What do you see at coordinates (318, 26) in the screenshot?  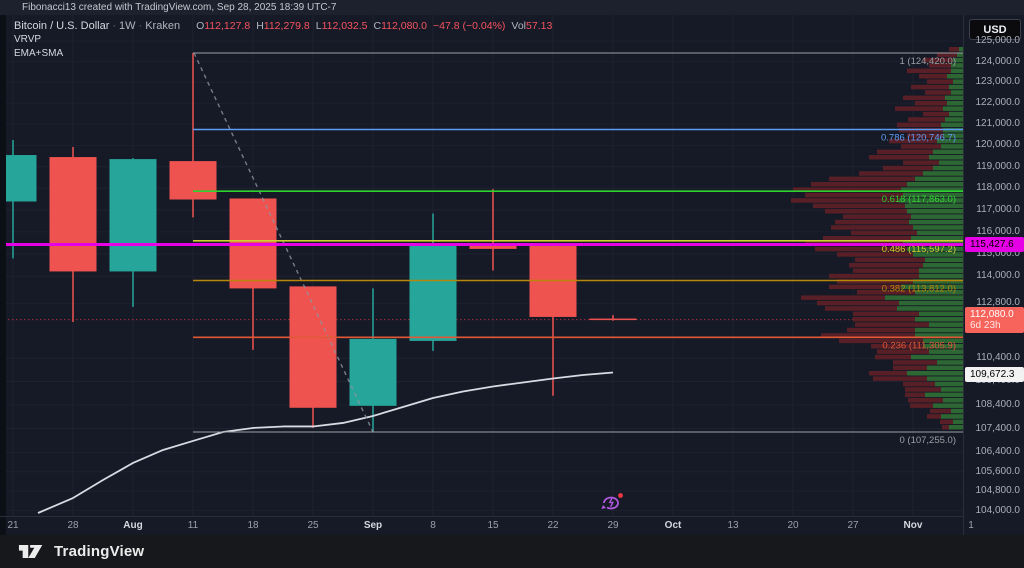 I see `ohlc-key: L` at bounding box center [318, 26].